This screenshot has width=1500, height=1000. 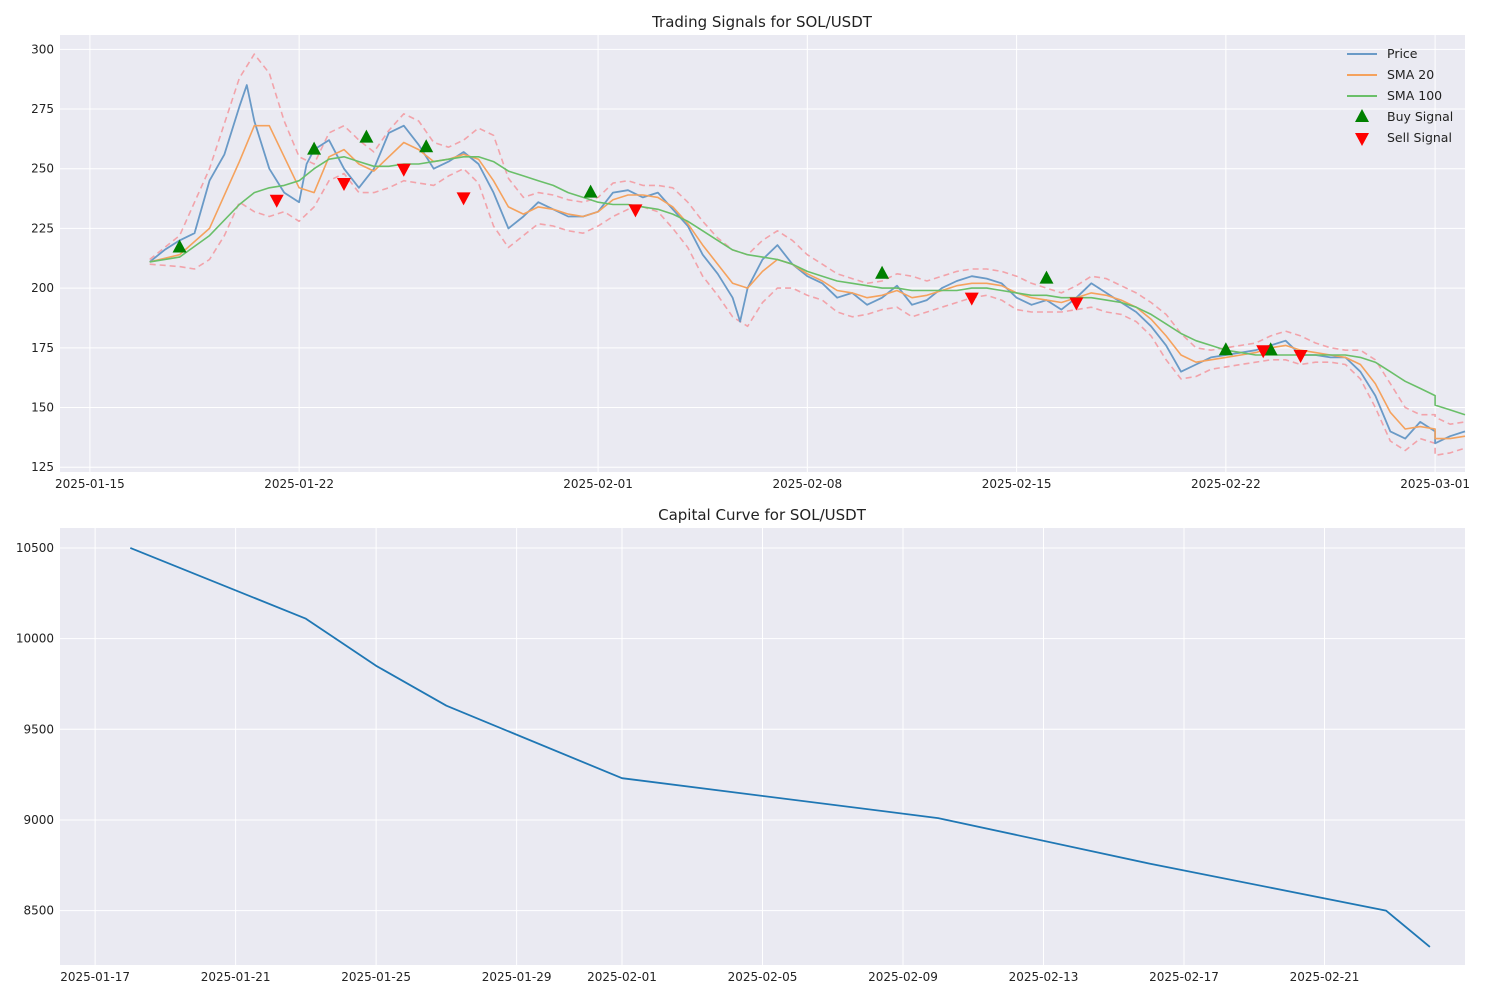 What do you see at coordinates (95, 977) in the screenshot?
I see `x-tick-label: 2025-01-17` at bounding box center [95, 977].